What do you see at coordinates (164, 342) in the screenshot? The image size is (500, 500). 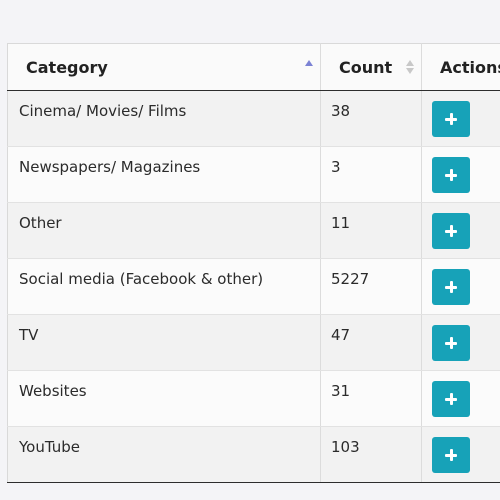 I see `category-cell: TV` at bounding box center [164, 342].